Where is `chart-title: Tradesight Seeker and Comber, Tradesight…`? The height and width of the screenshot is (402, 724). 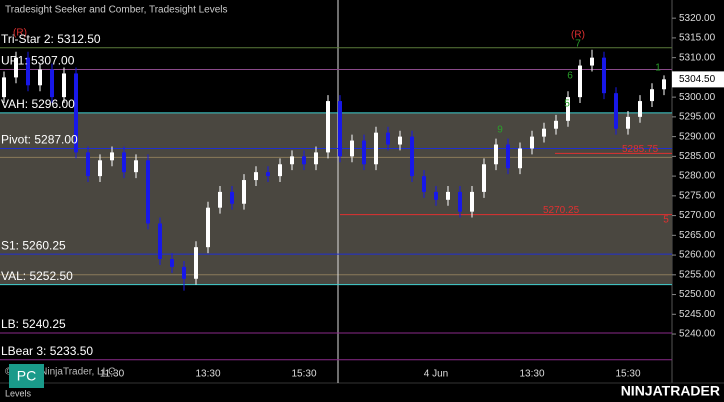
chart-title: Tradesight Seeker and Comber, Tradesight… is located at coordinates (116, 10).